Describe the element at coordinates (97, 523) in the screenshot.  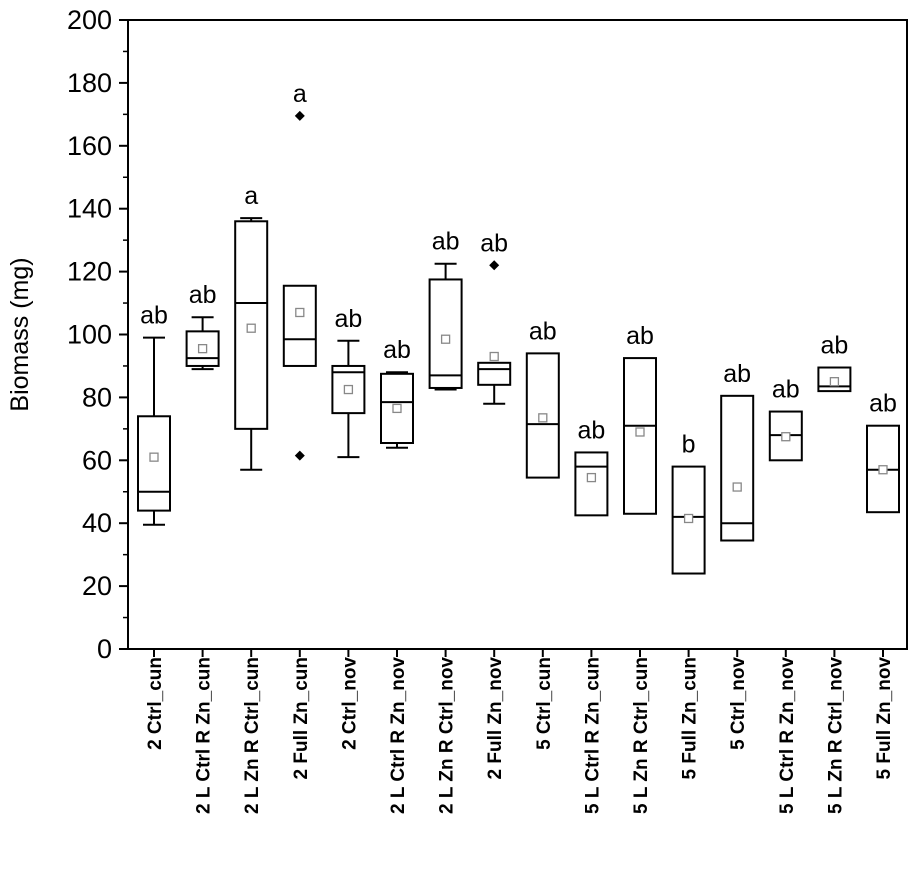
I see `y-tick-label: 40` at that location.